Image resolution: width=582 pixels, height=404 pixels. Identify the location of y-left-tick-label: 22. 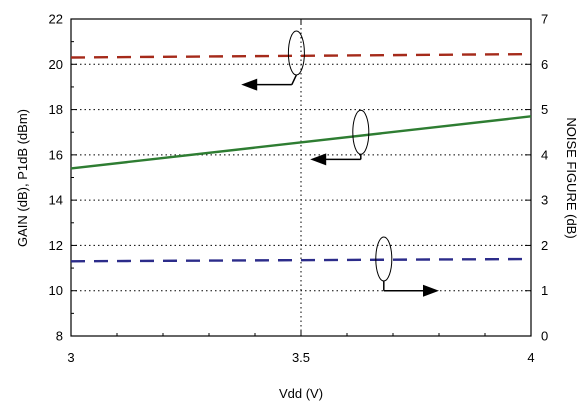
(56, 19).